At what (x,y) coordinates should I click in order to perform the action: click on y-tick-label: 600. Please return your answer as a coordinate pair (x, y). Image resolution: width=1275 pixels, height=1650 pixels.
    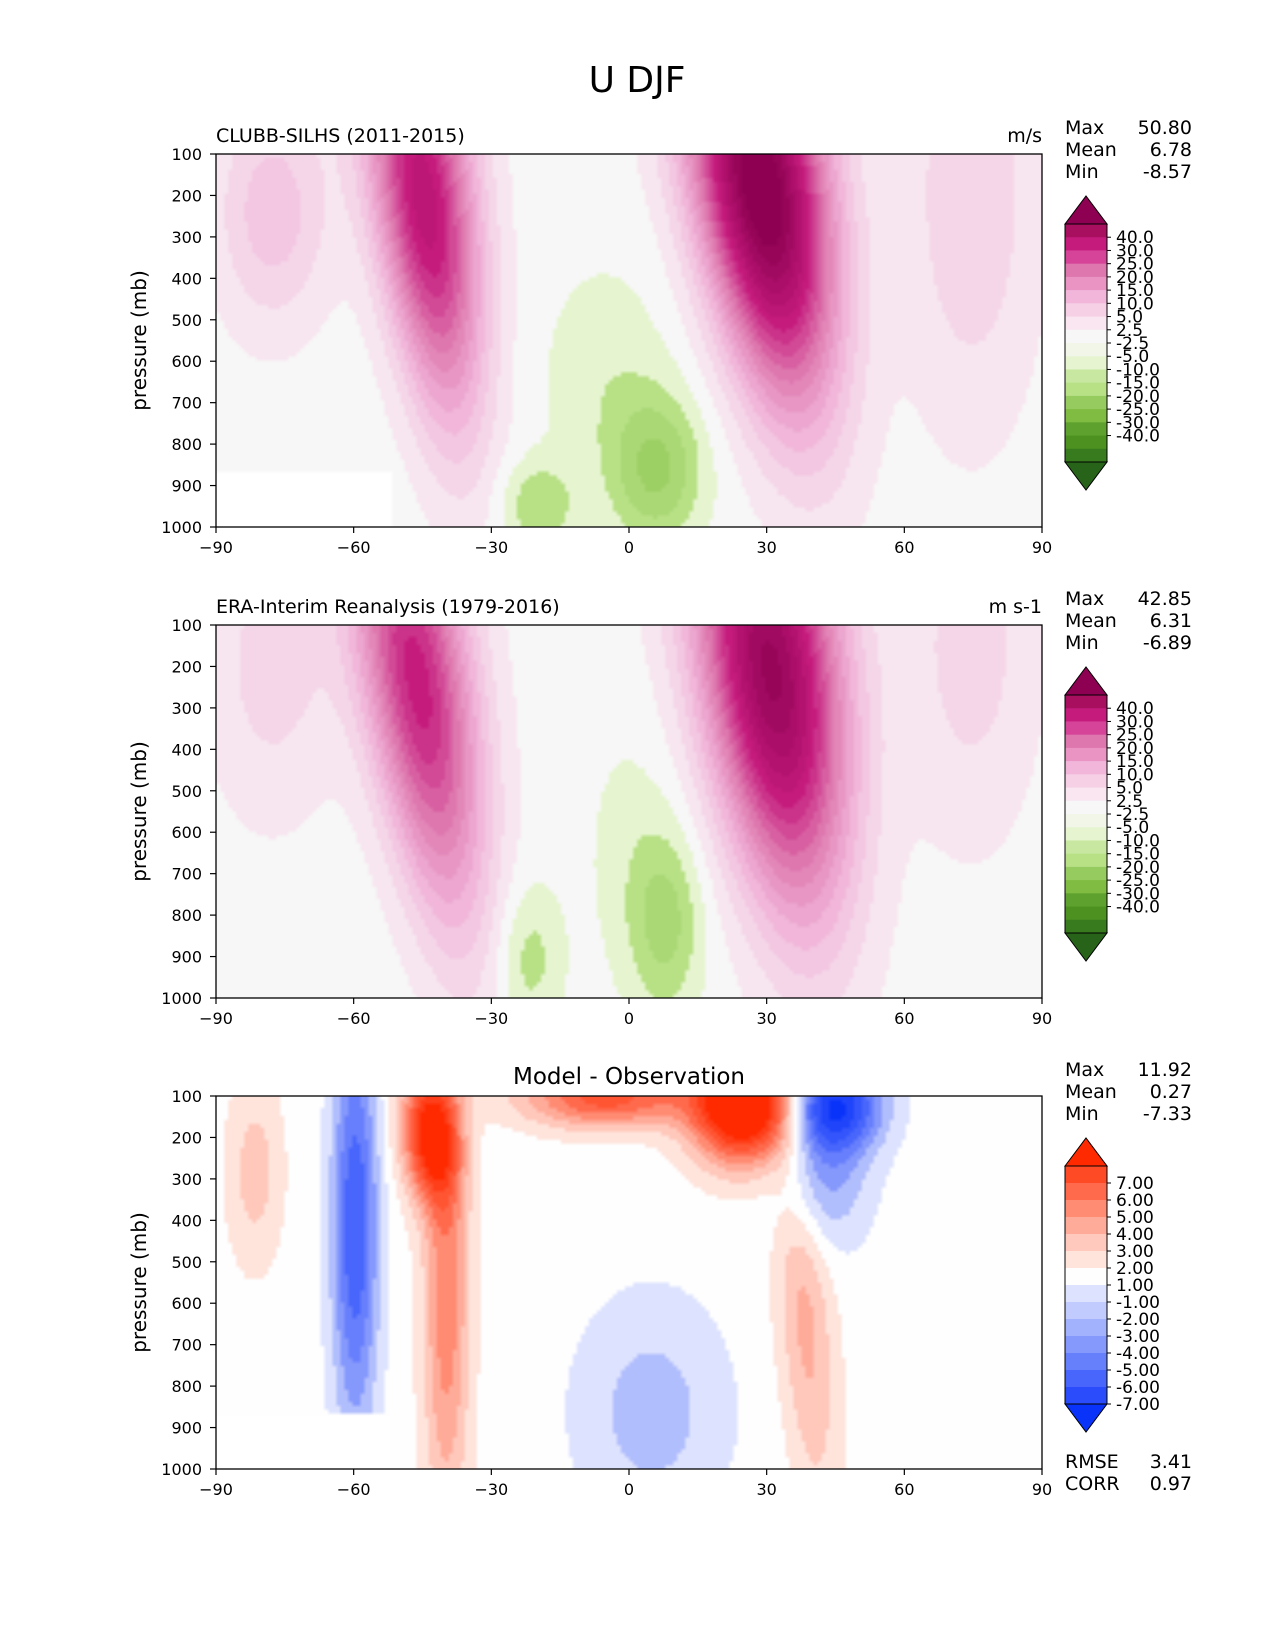
    Looking at the image, I should click on (186, 1303).